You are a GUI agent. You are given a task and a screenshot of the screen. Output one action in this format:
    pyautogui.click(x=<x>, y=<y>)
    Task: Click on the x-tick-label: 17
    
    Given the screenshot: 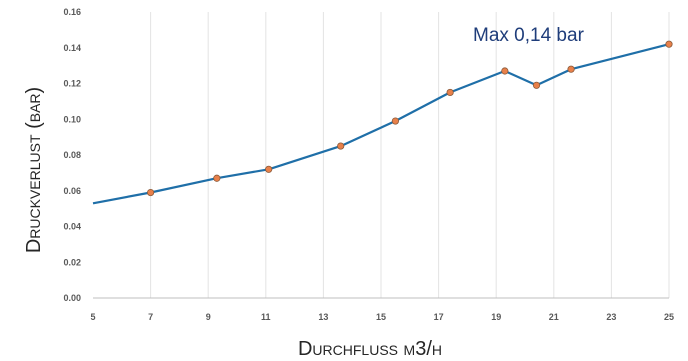 What is the action you would take?
    pyautogui.click(x=439, y=317)
    